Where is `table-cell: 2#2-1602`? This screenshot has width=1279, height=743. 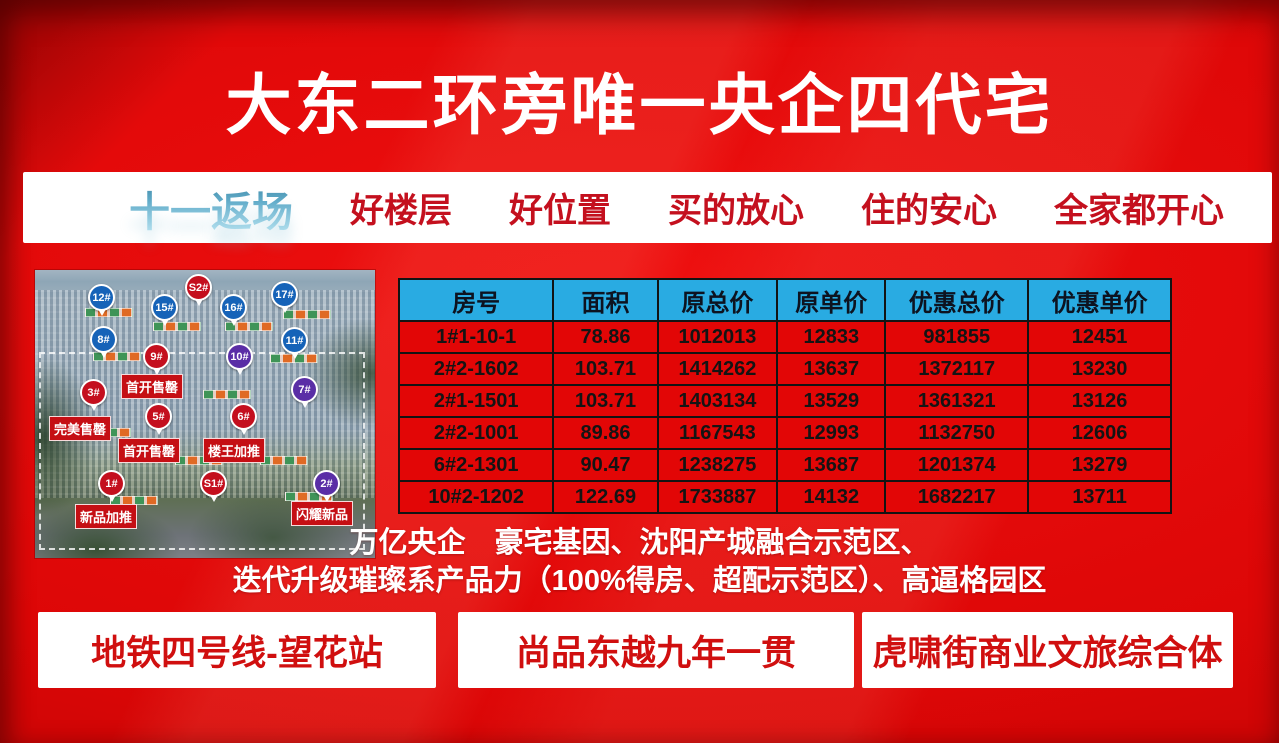
table-cell: 2#2-1602 is located at coordinates (476, 369).